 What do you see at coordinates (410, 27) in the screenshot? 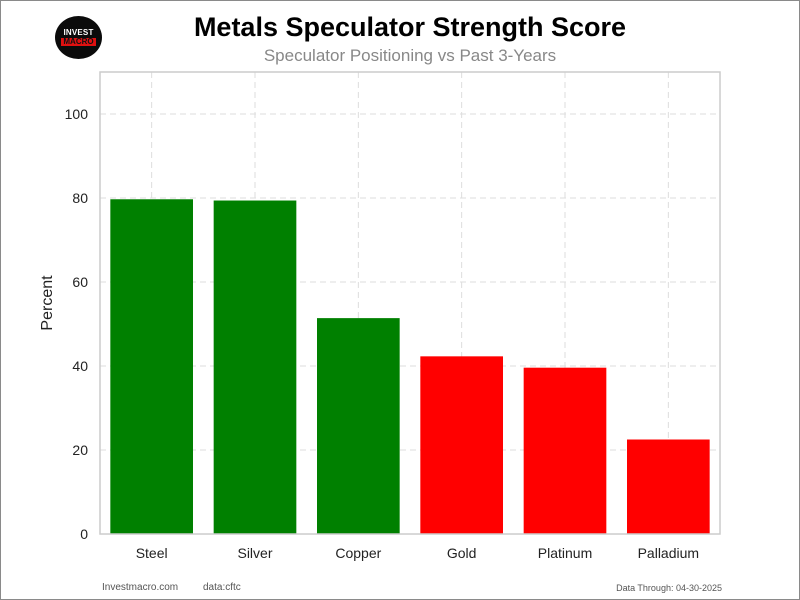
I see `chart-title: Metals Speculator Strength Score` at bounding box center [410, 27].